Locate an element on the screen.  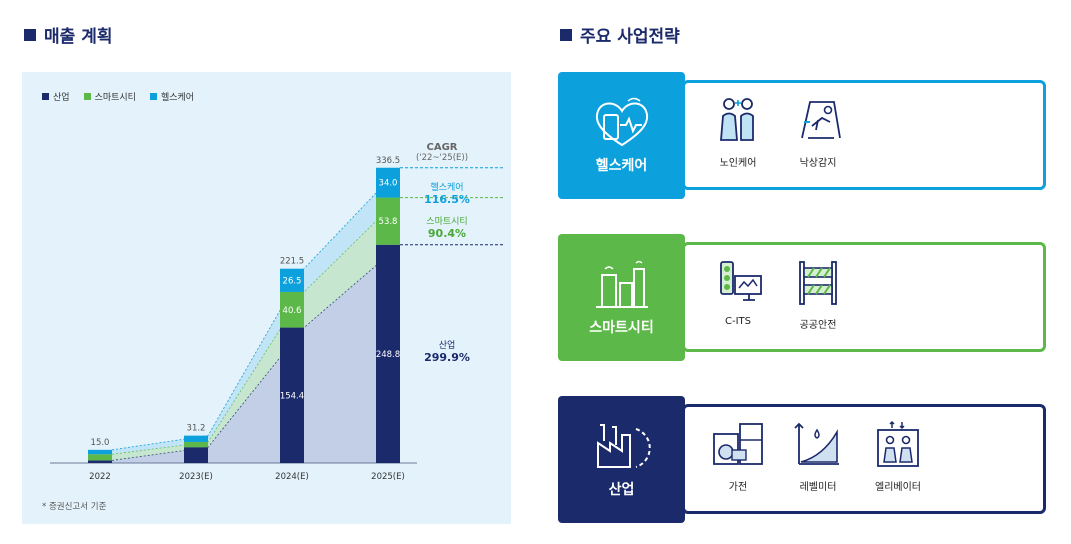
legend-label: 스마트시티 is located at coordinates (115, 98).